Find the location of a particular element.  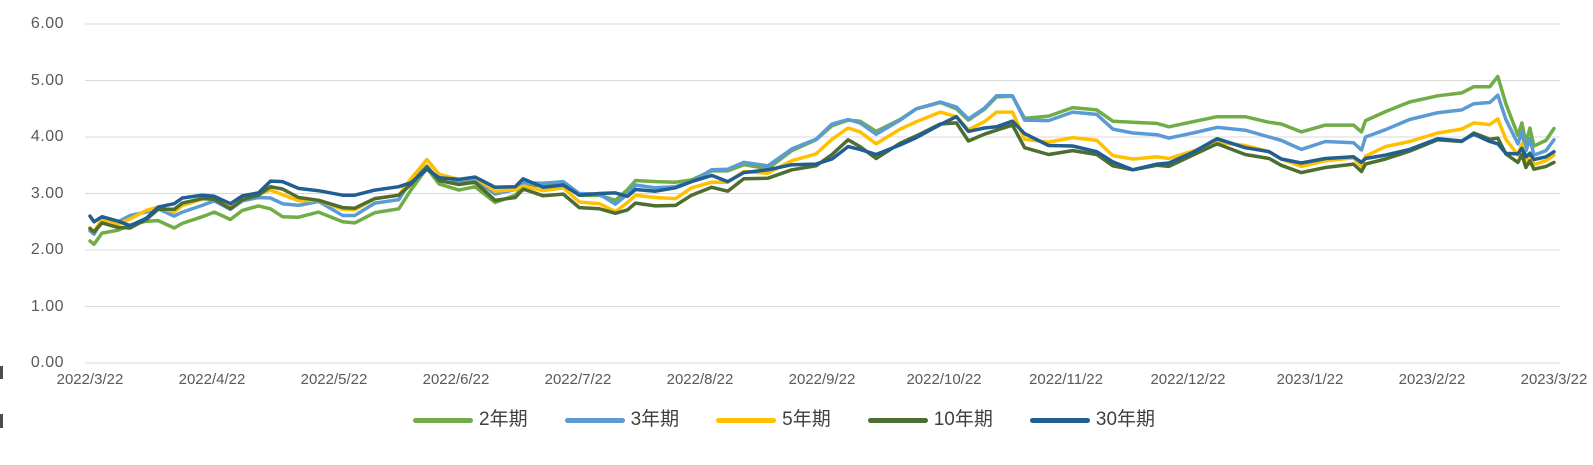

legend-item-5年期: 5年期 is located at coordinates (773, 420).